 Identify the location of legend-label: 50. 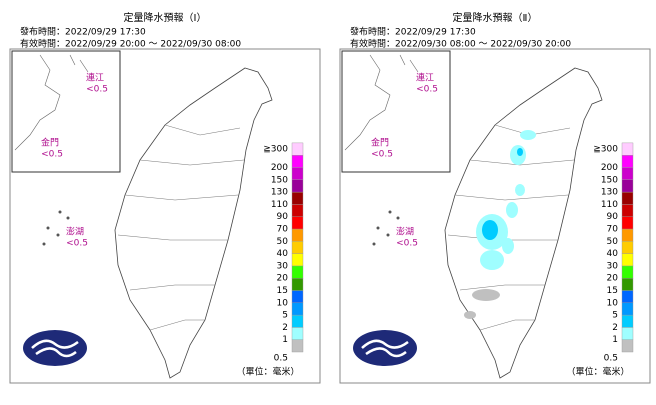
(283, 242).